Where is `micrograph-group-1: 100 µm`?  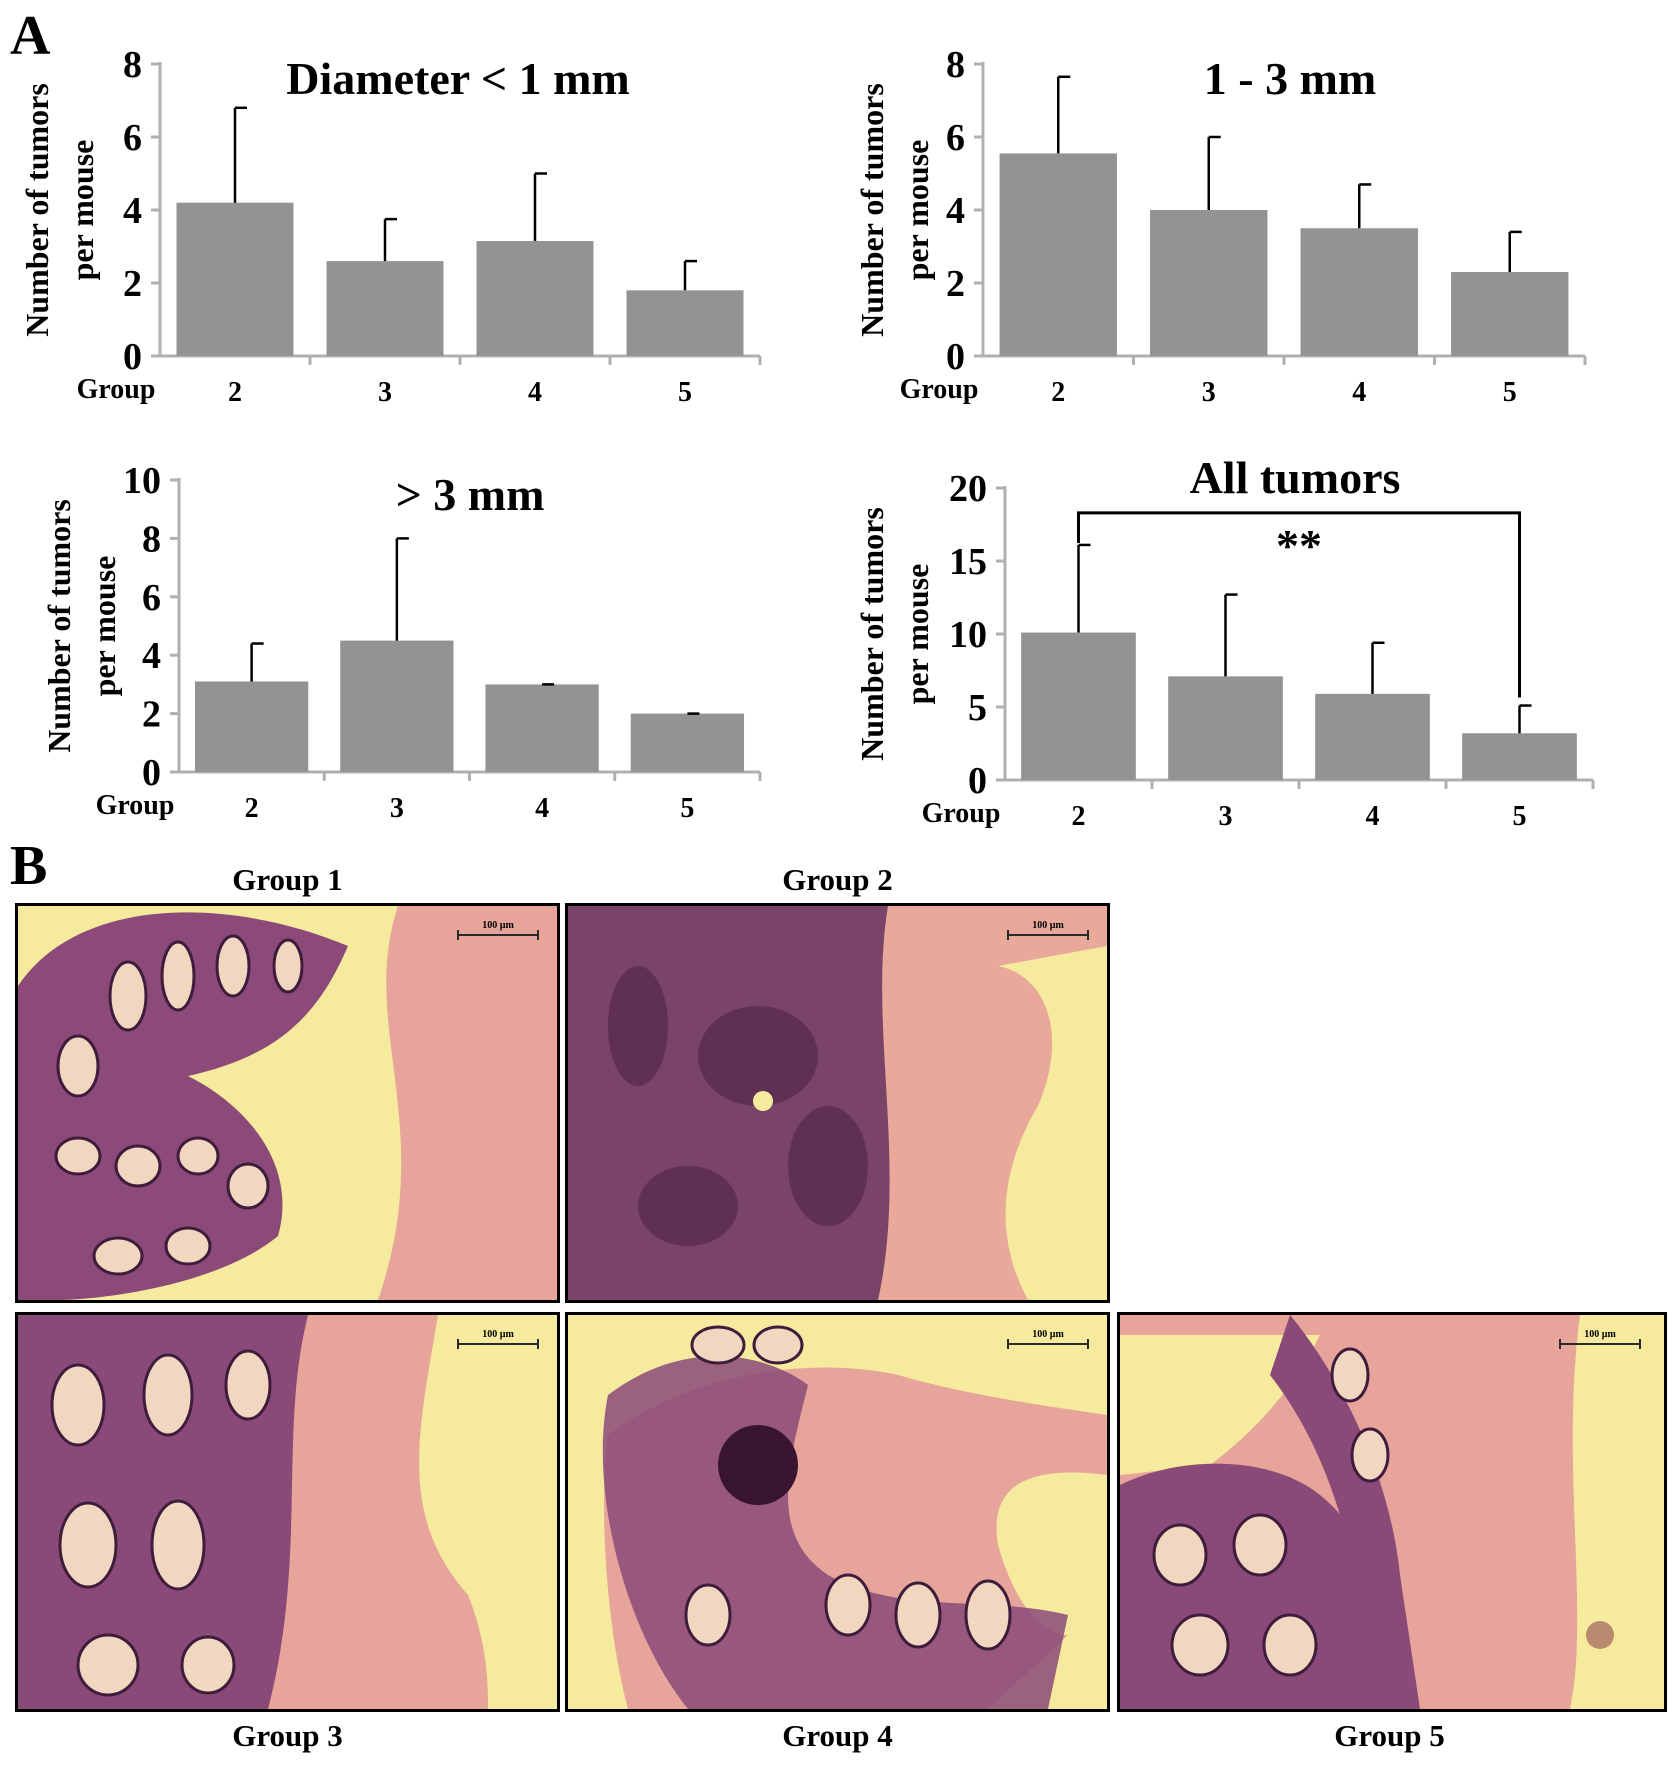 micrograph-group-1: 100 µm is located at coordinates (287, 1103).